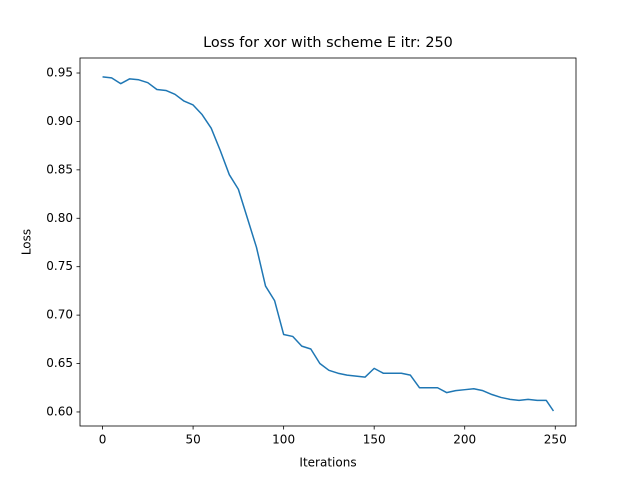  Describe the element at coordinates (59, 169) in the screenshot. I see `y-tick-label: 0.85` at that location.